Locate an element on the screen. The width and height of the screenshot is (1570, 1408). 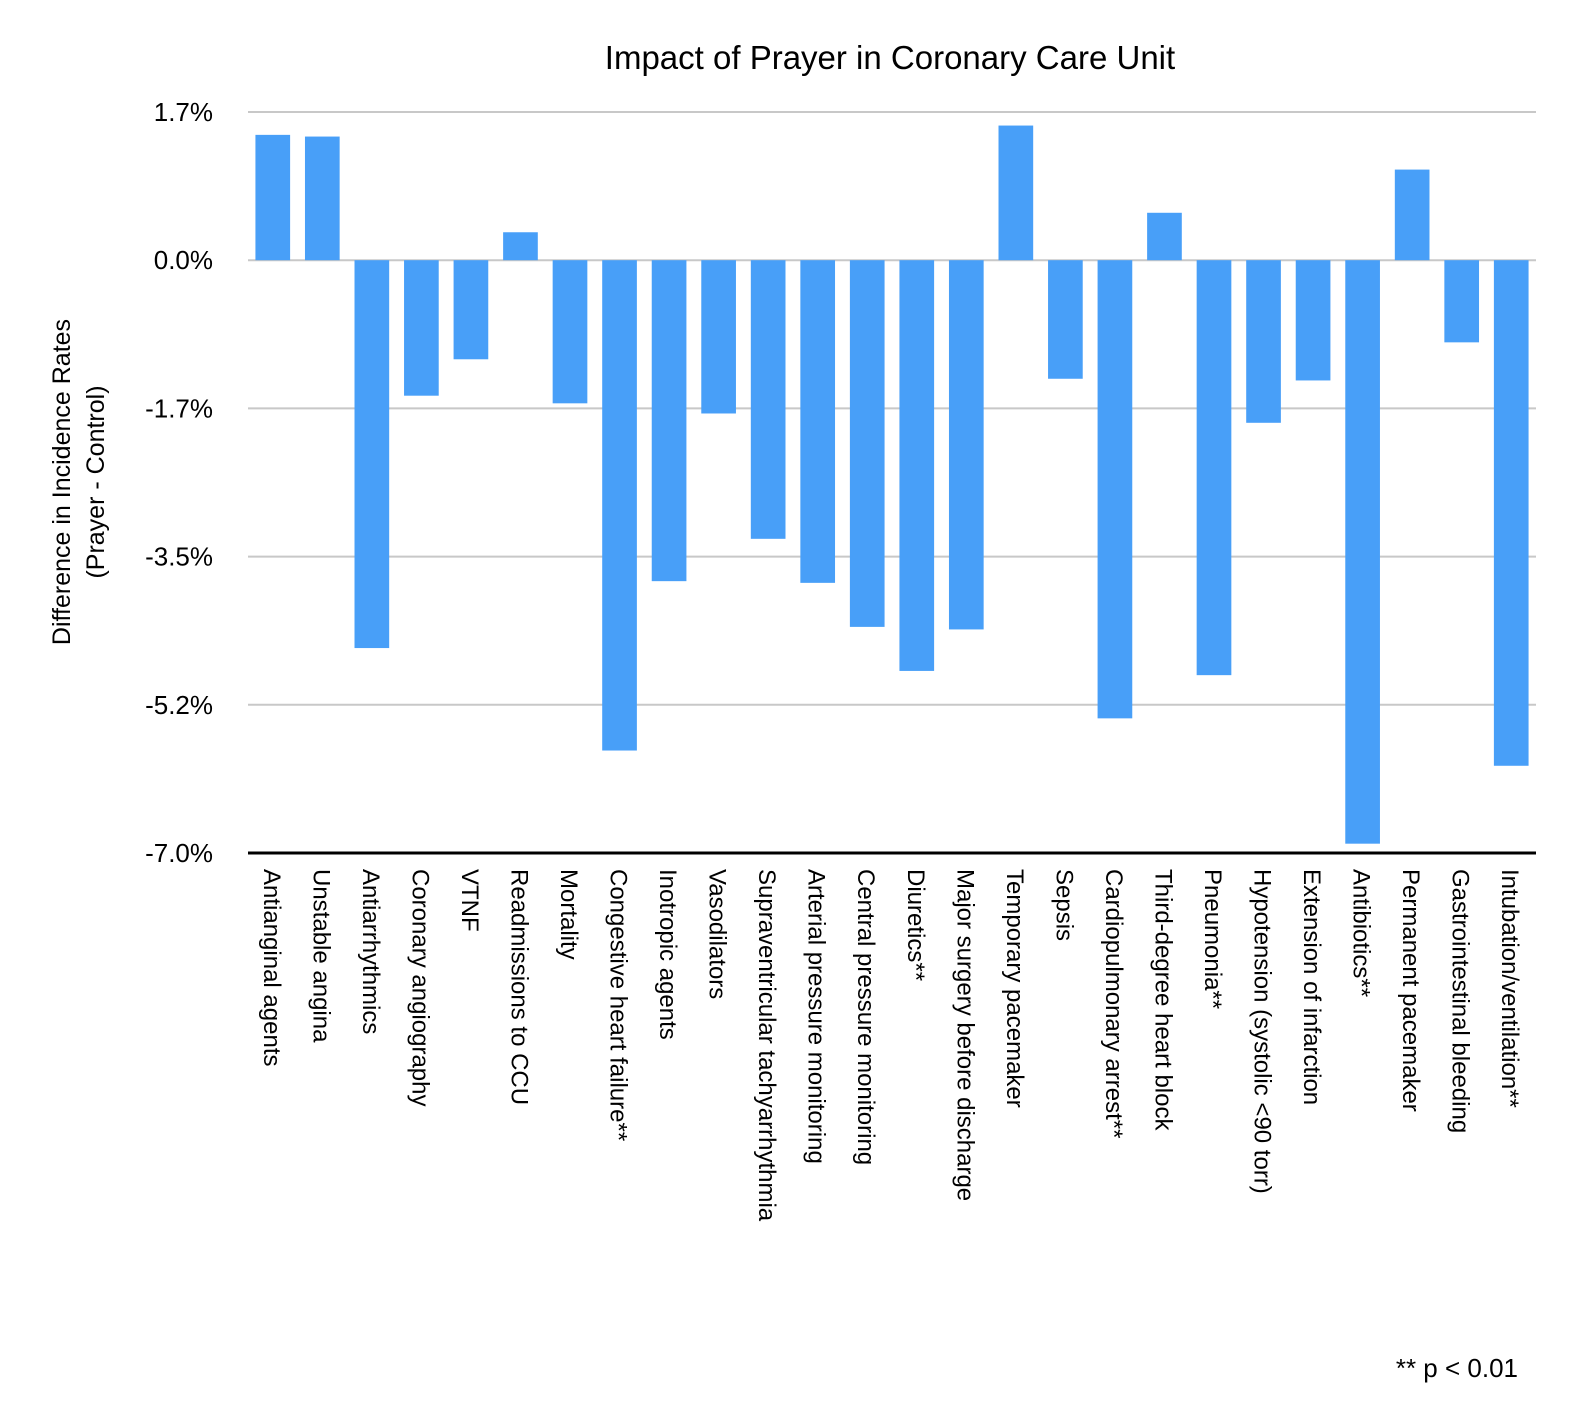
y-tick-label: -1.7% is located at coordinates (179, 408).